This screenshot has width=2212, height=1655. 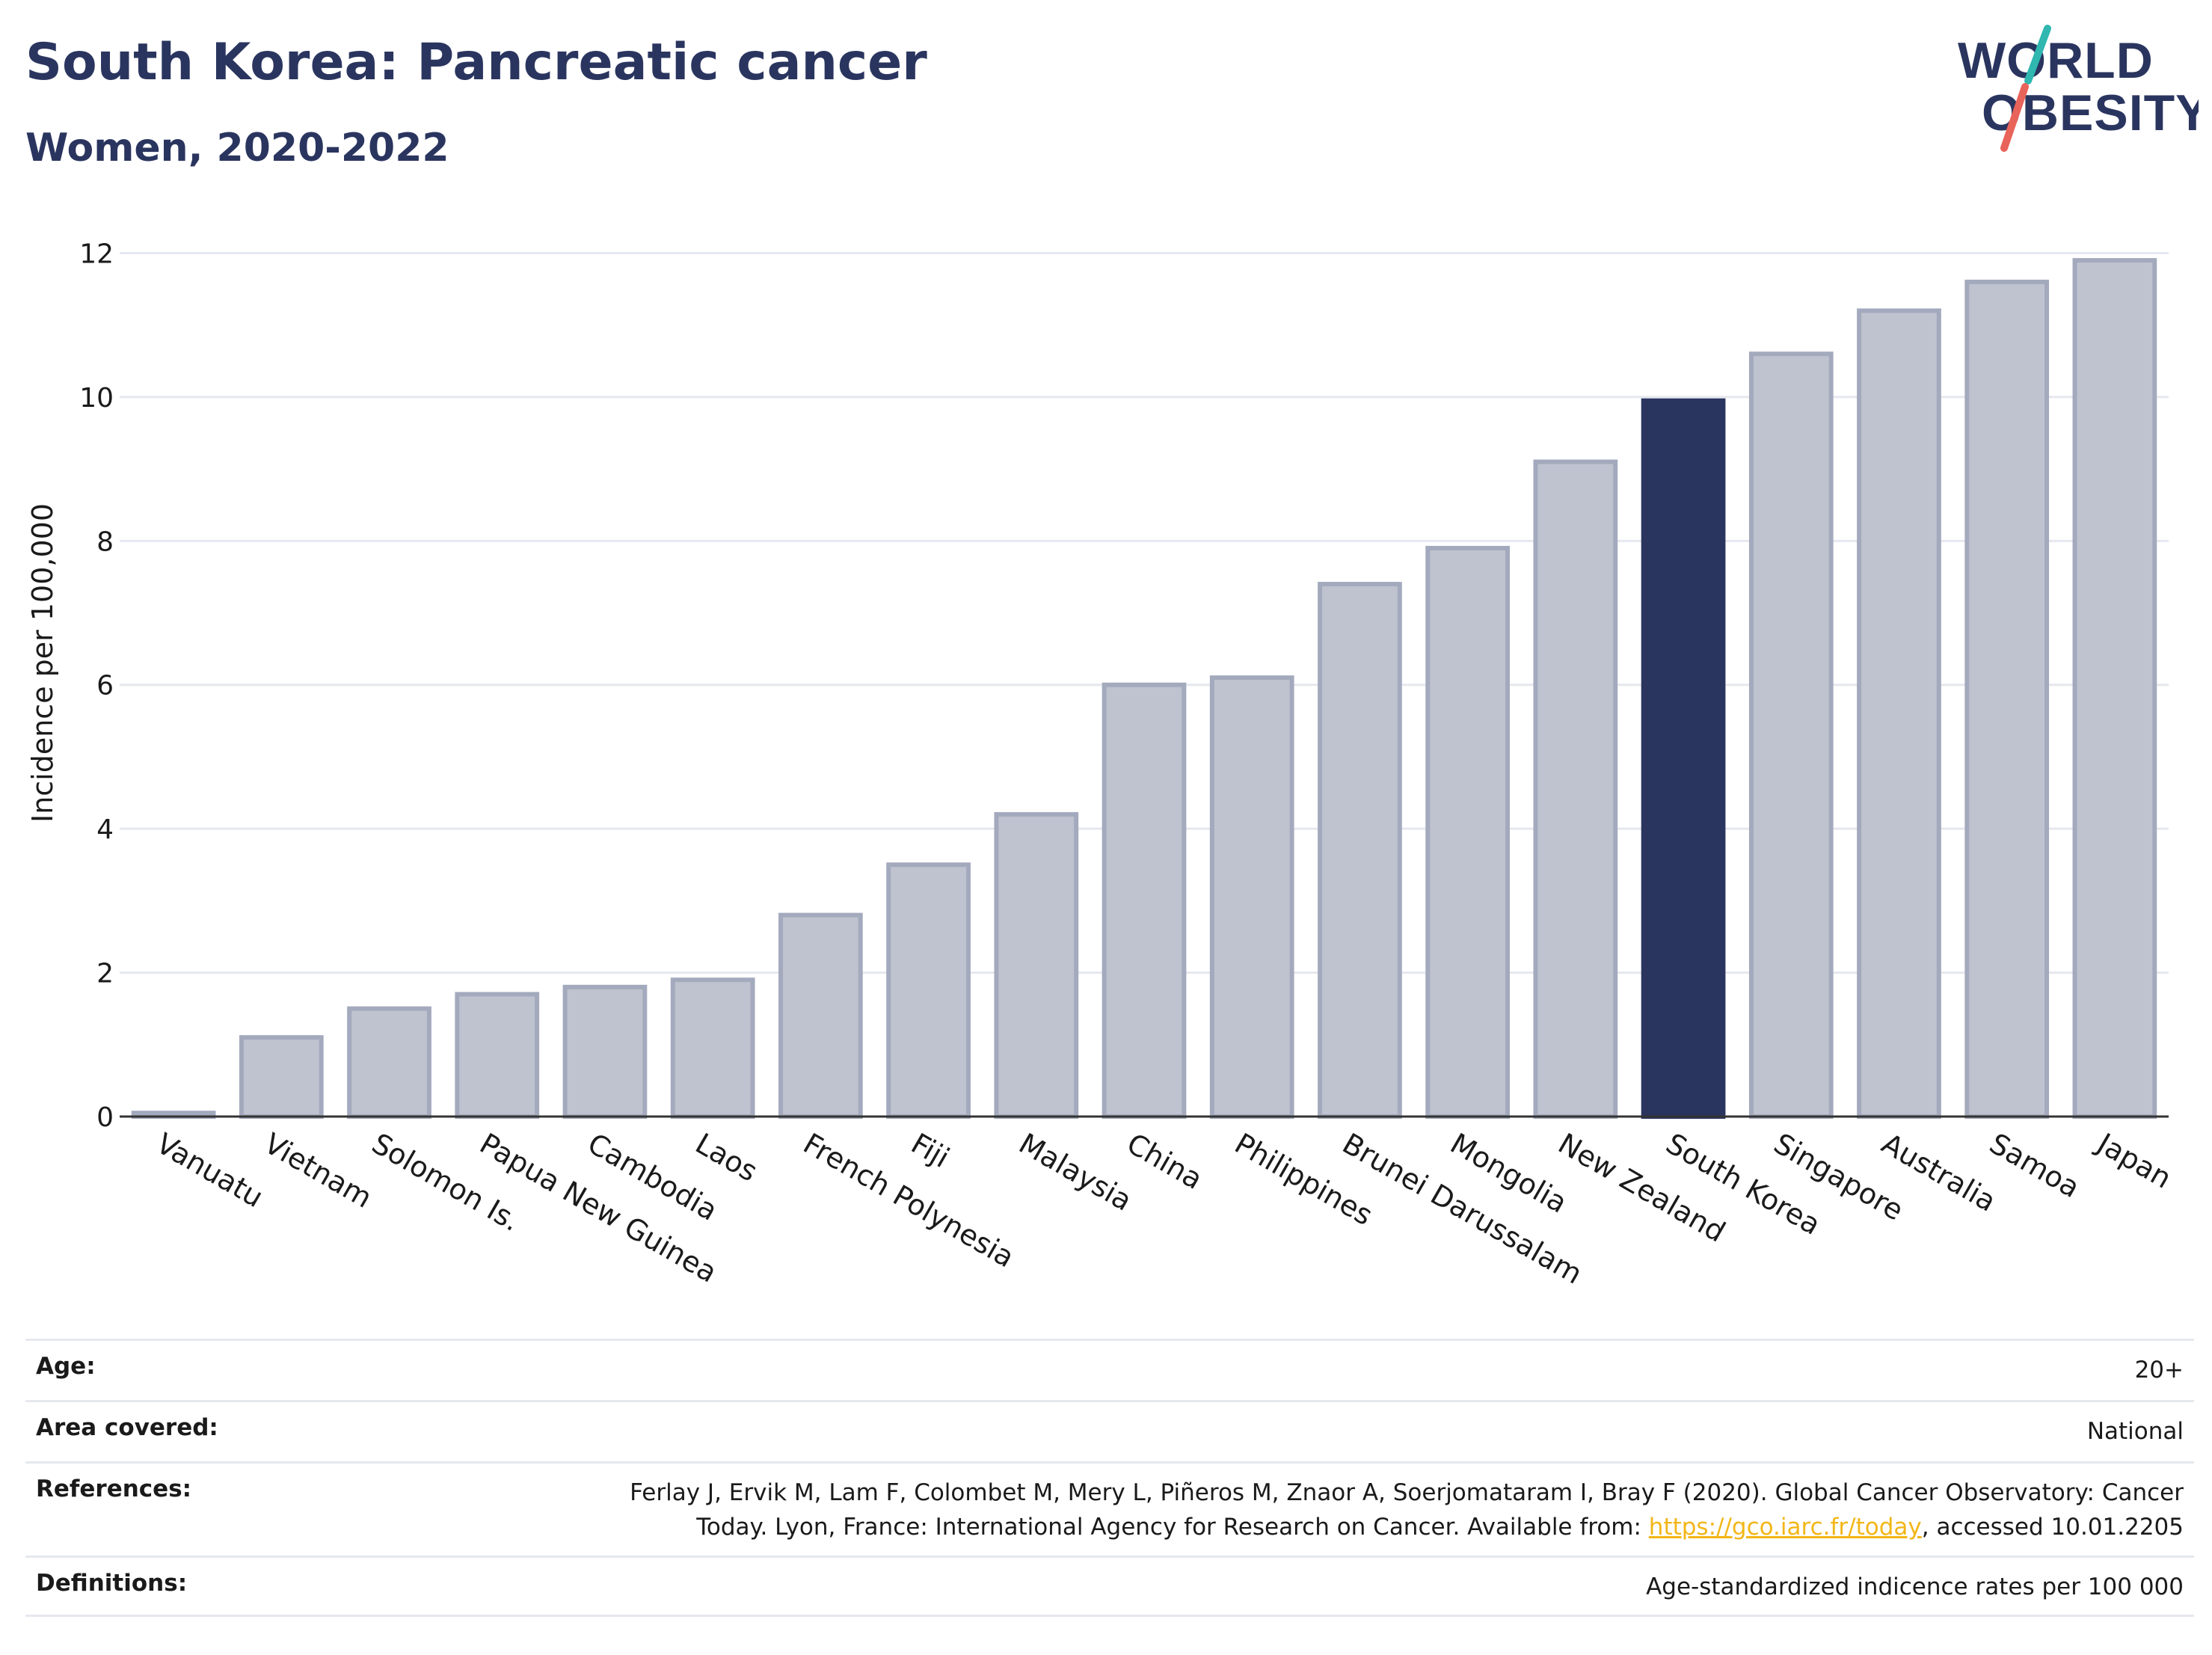 What do you see at coordinates (1251, 897) in the screenshot?
I see `bar-philippines` at bounding box center [1251, 897].